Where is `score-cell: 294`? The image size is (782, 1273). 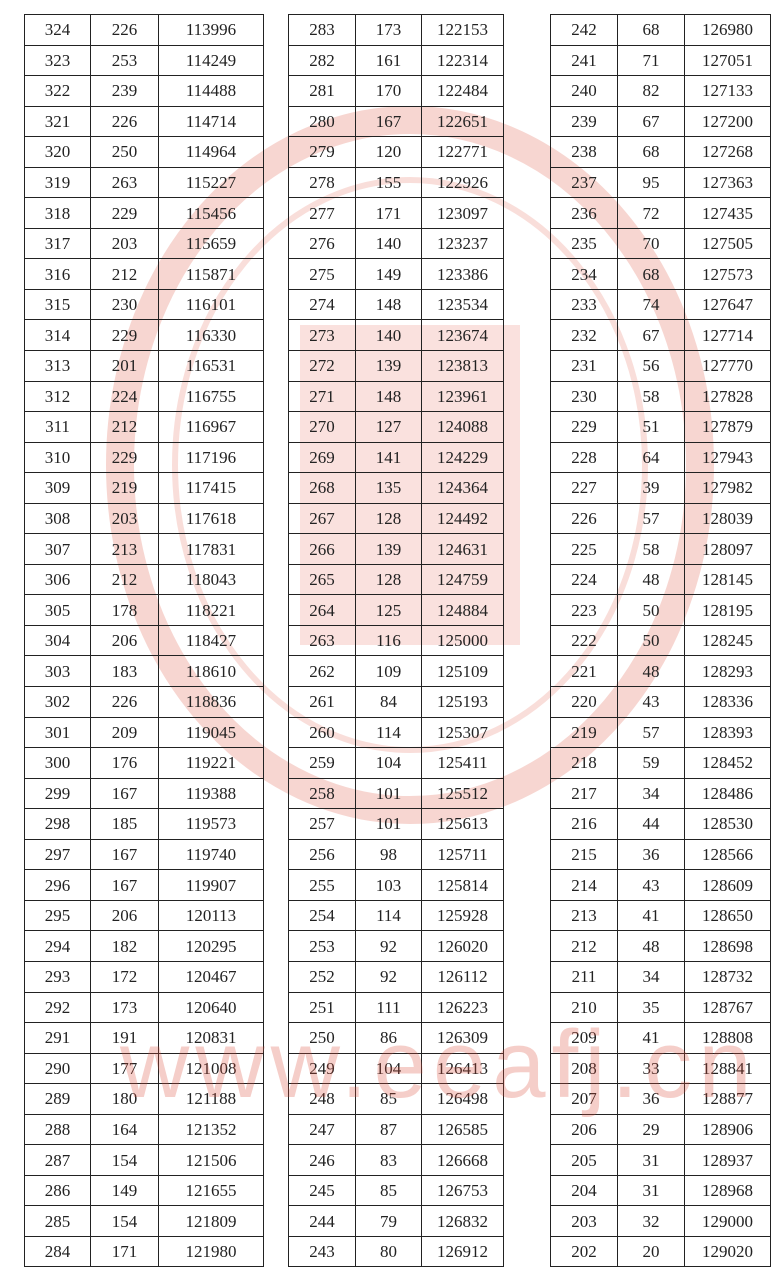 score-cell: 294 is located at coordinates (57, 946).